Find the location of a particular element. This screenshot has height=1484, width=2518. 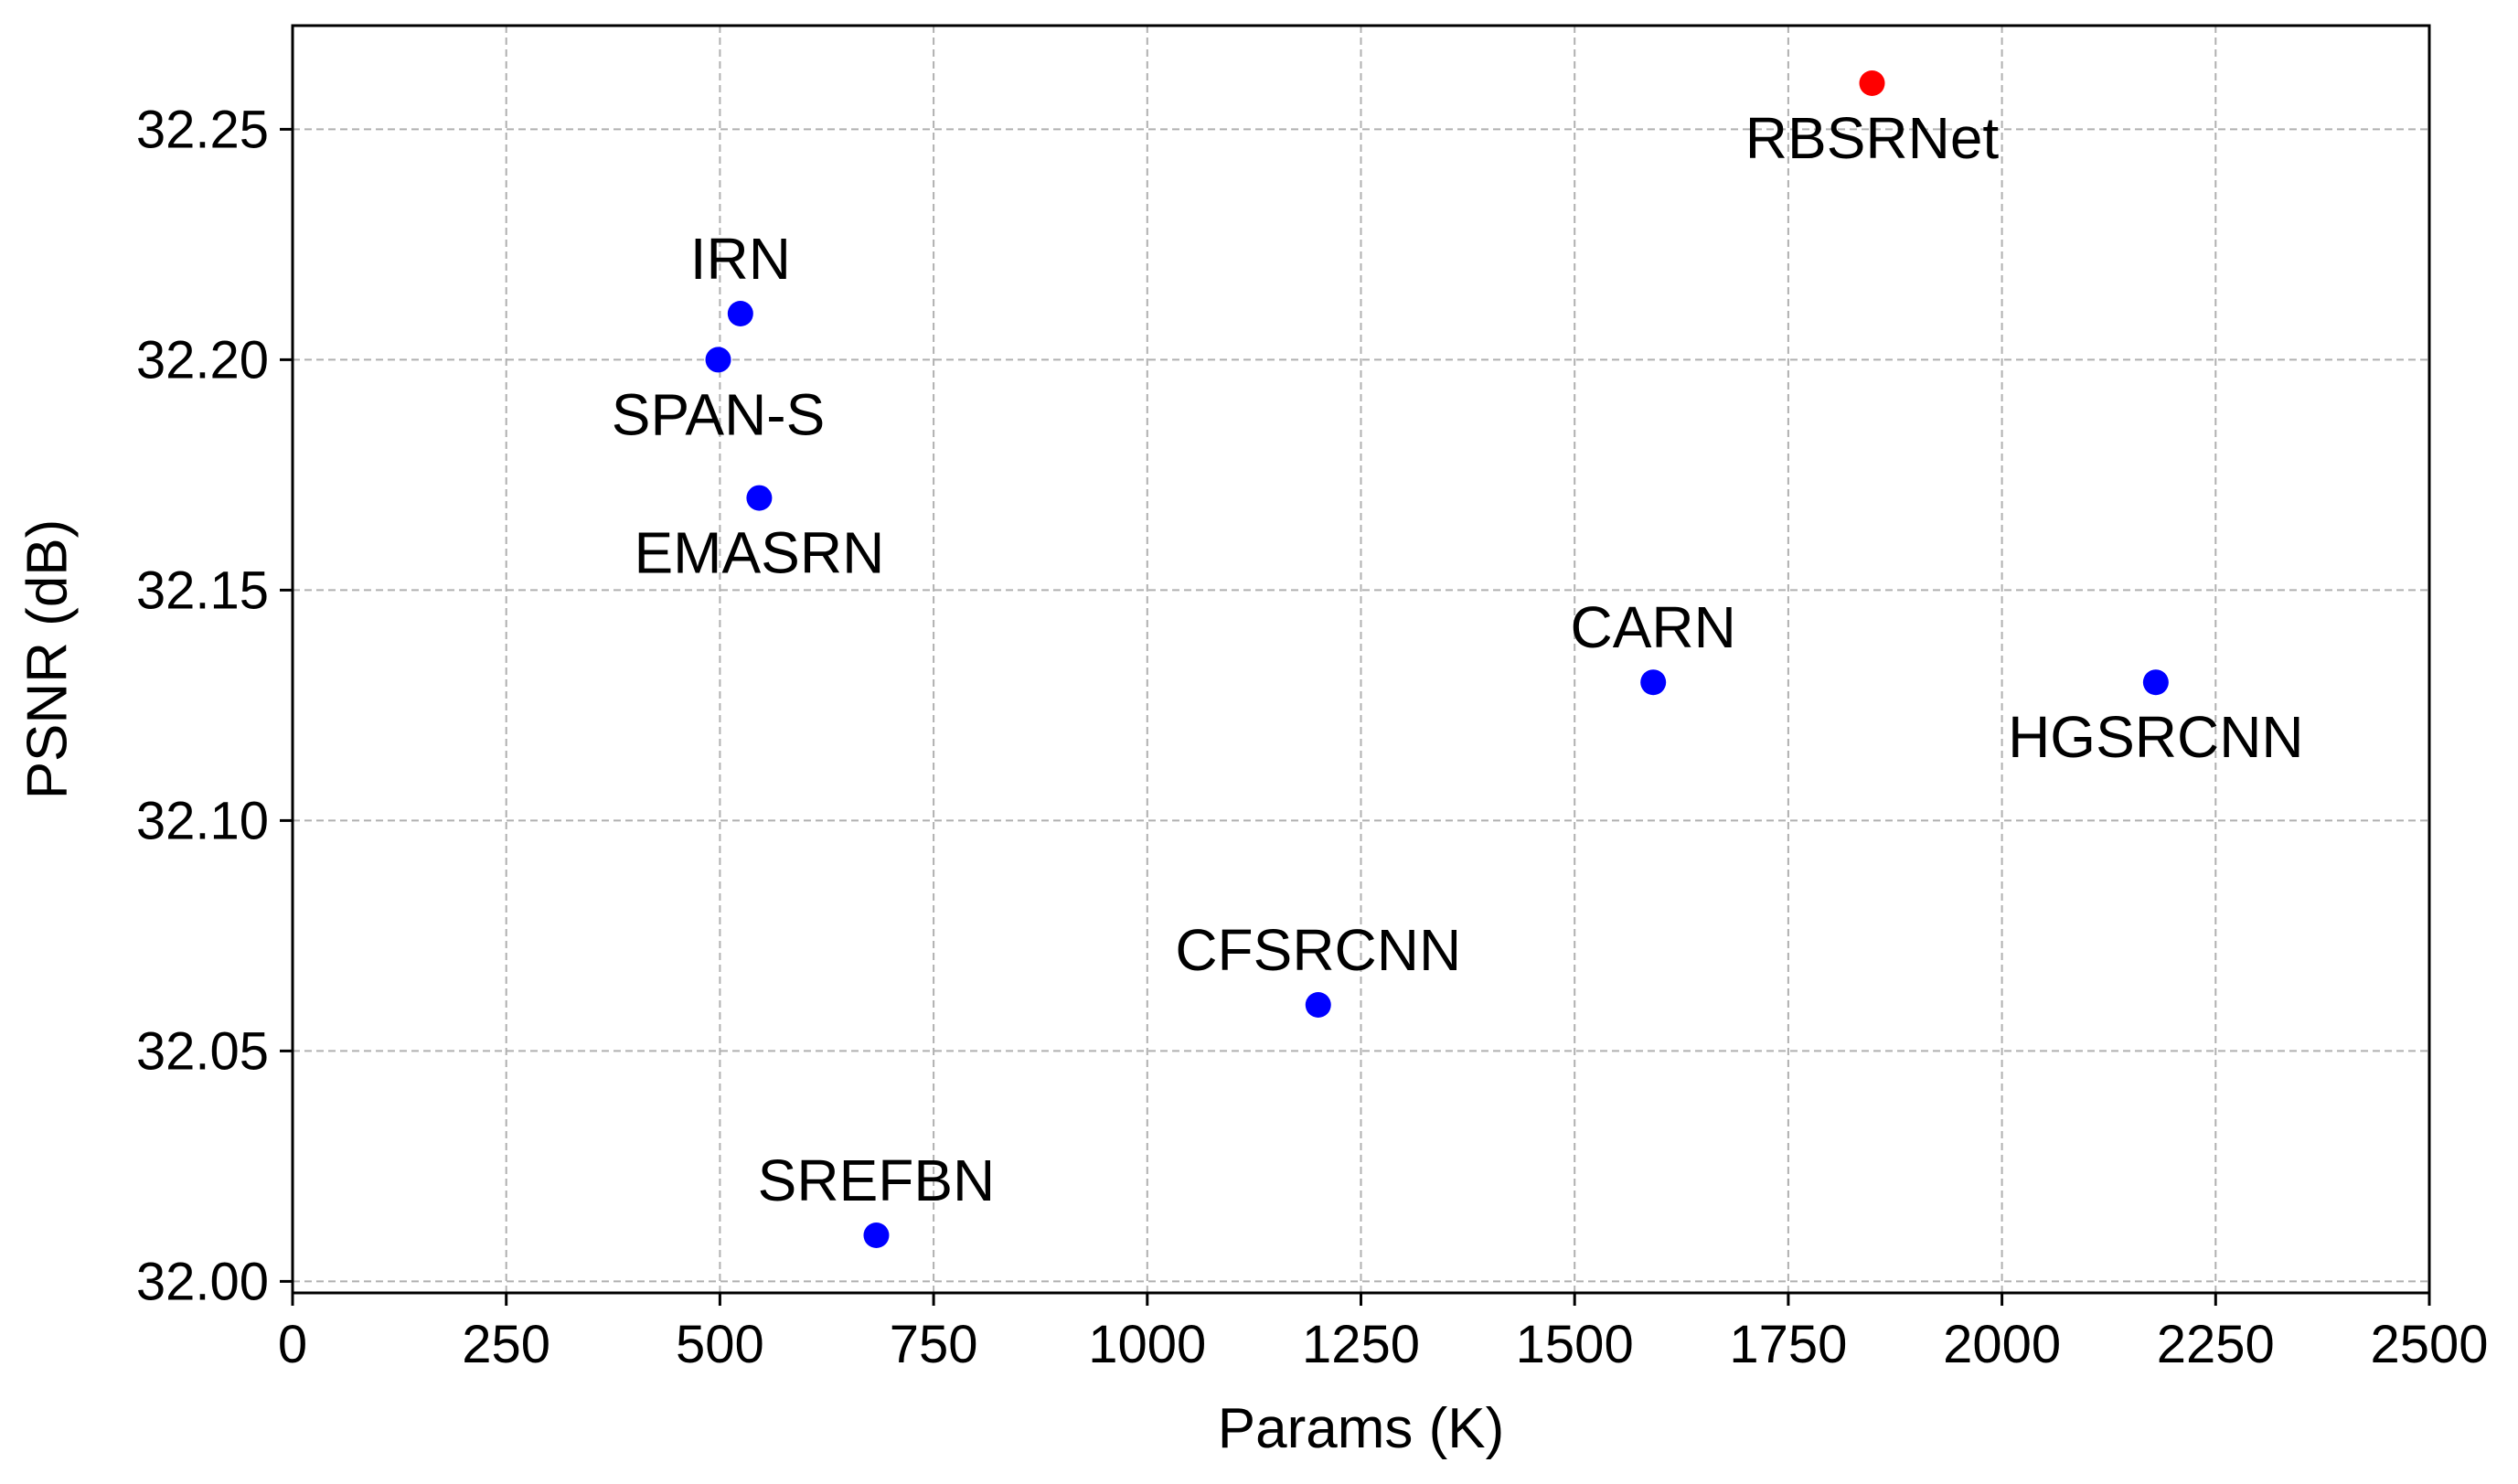

x-tick-label: 2000 is located at coordinates (2002, 1344).